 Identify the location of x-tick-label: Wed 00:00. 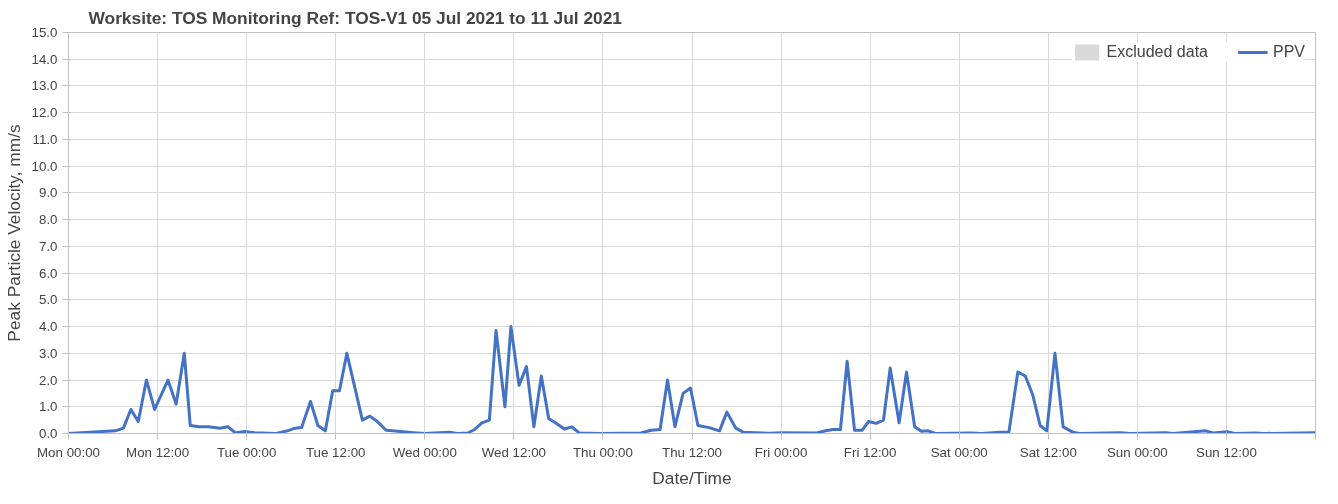
(424, 452).